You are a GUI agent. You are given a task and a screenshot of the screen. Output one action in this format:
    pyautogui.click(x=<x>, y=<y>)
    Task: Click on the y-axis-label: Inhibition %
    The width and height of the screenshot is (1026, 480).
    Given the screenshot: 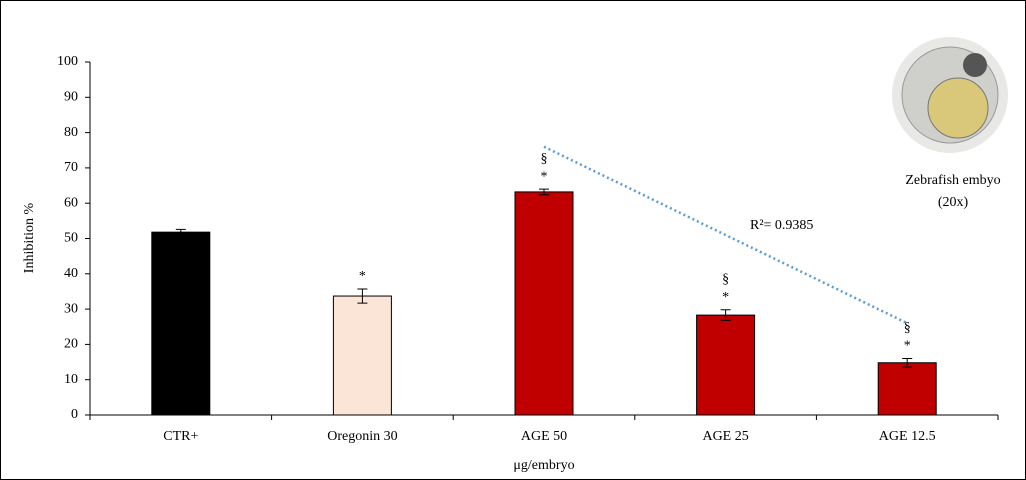 What is the action you would take?
    pyautogui.click(x=29, y=237)
    